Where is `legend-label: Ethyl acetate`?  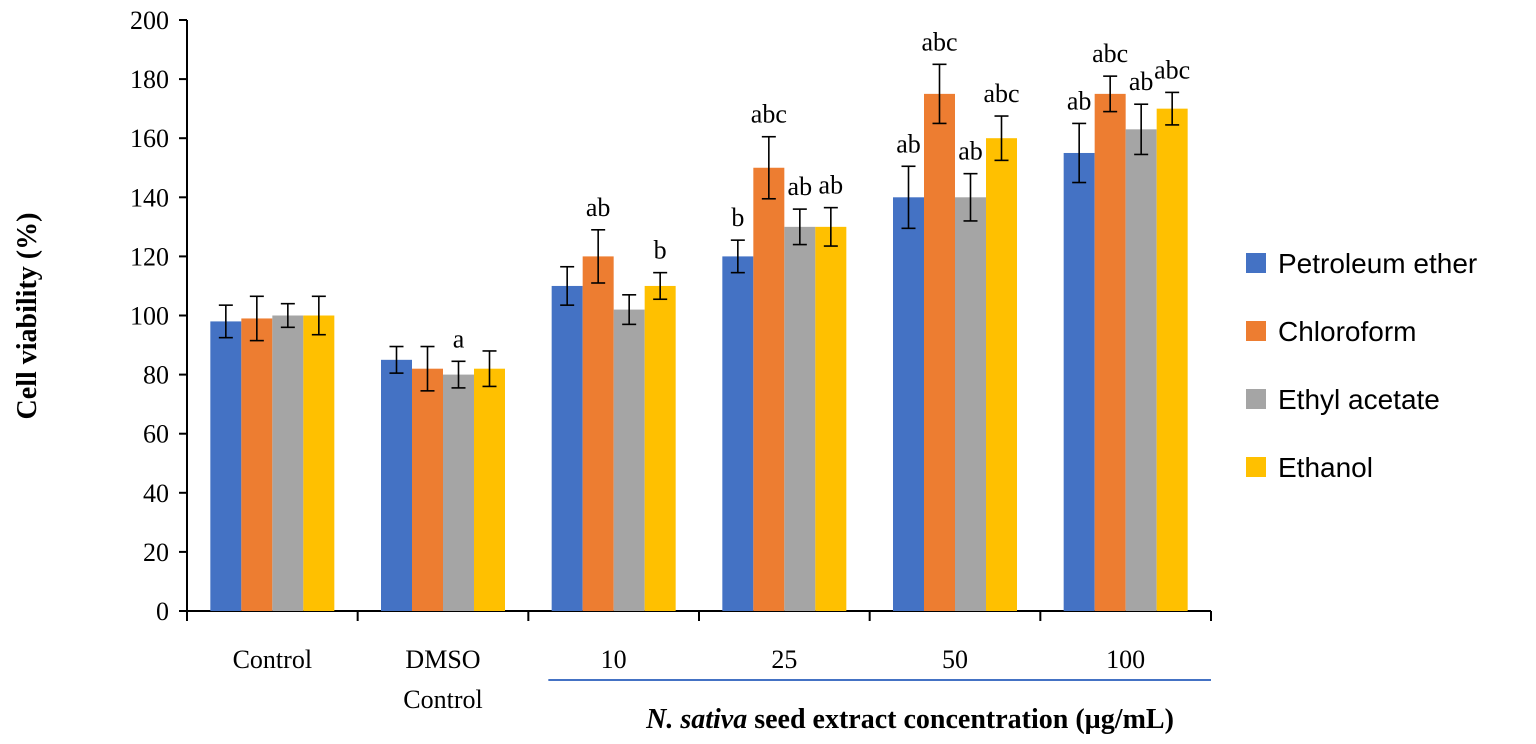 legend-label: Ethyl acetate is located at coordinates (1359, 399).